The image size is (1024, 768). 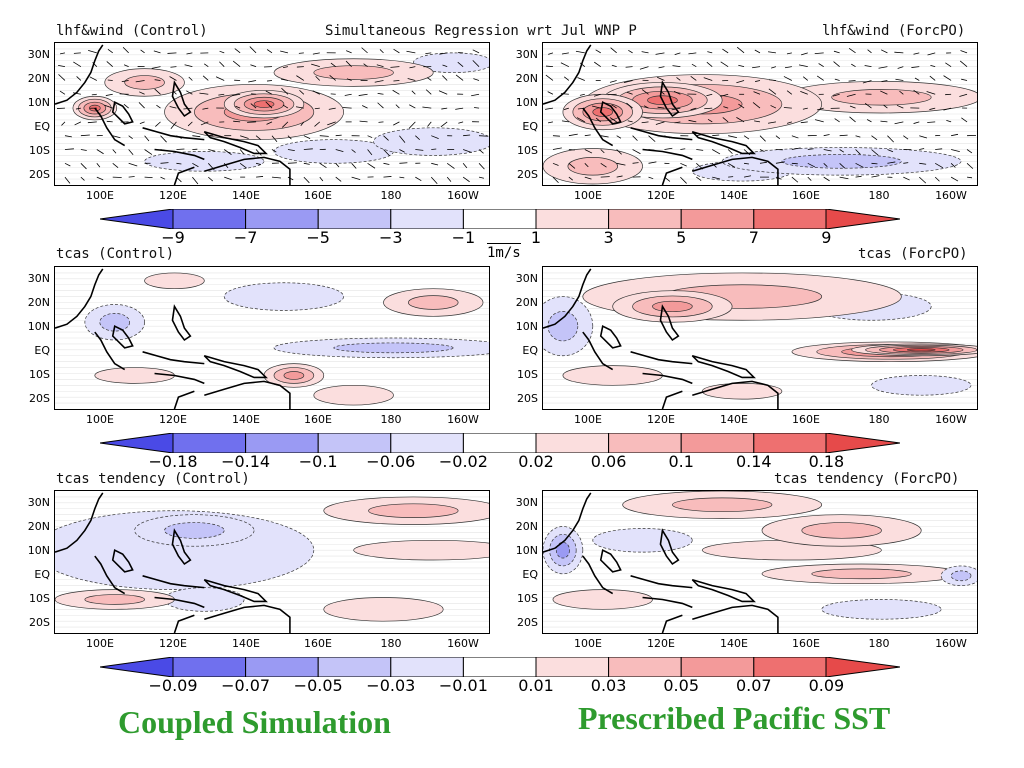 What do you see at coordinates (254, 722) in the screenshot?
I see `footer-left-title: Coupled Simulation` at bounding box center [254, 722].